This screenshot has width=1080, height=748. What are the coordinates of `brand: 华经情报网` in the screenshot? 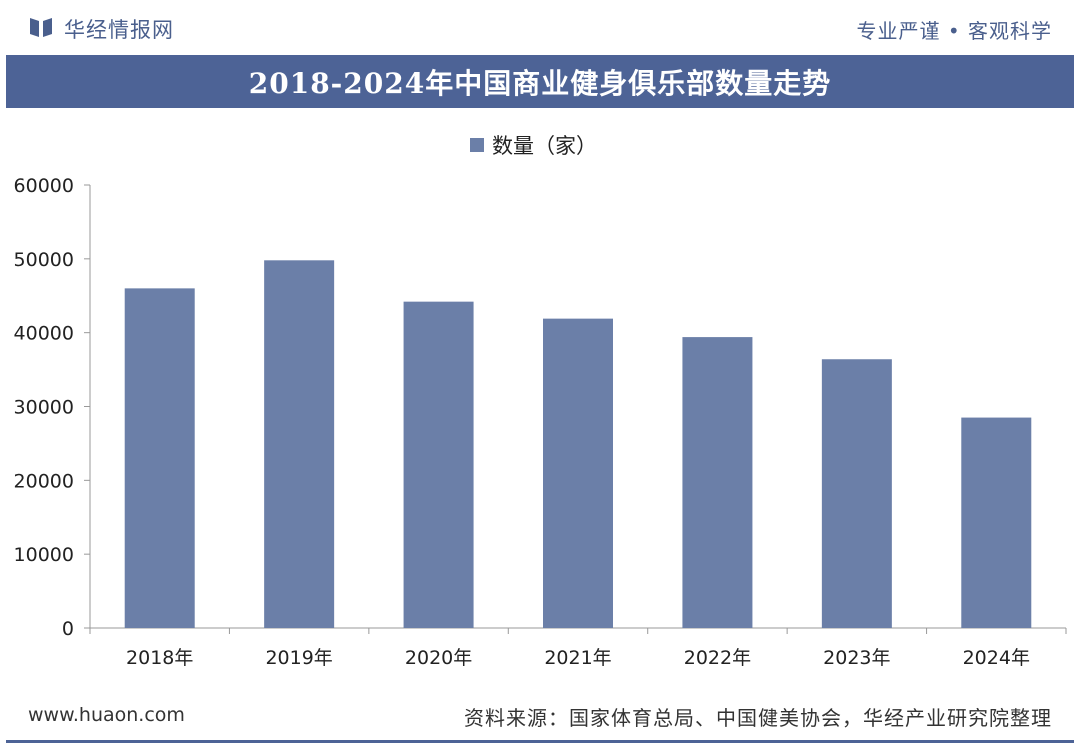 It's located at (101, 29).